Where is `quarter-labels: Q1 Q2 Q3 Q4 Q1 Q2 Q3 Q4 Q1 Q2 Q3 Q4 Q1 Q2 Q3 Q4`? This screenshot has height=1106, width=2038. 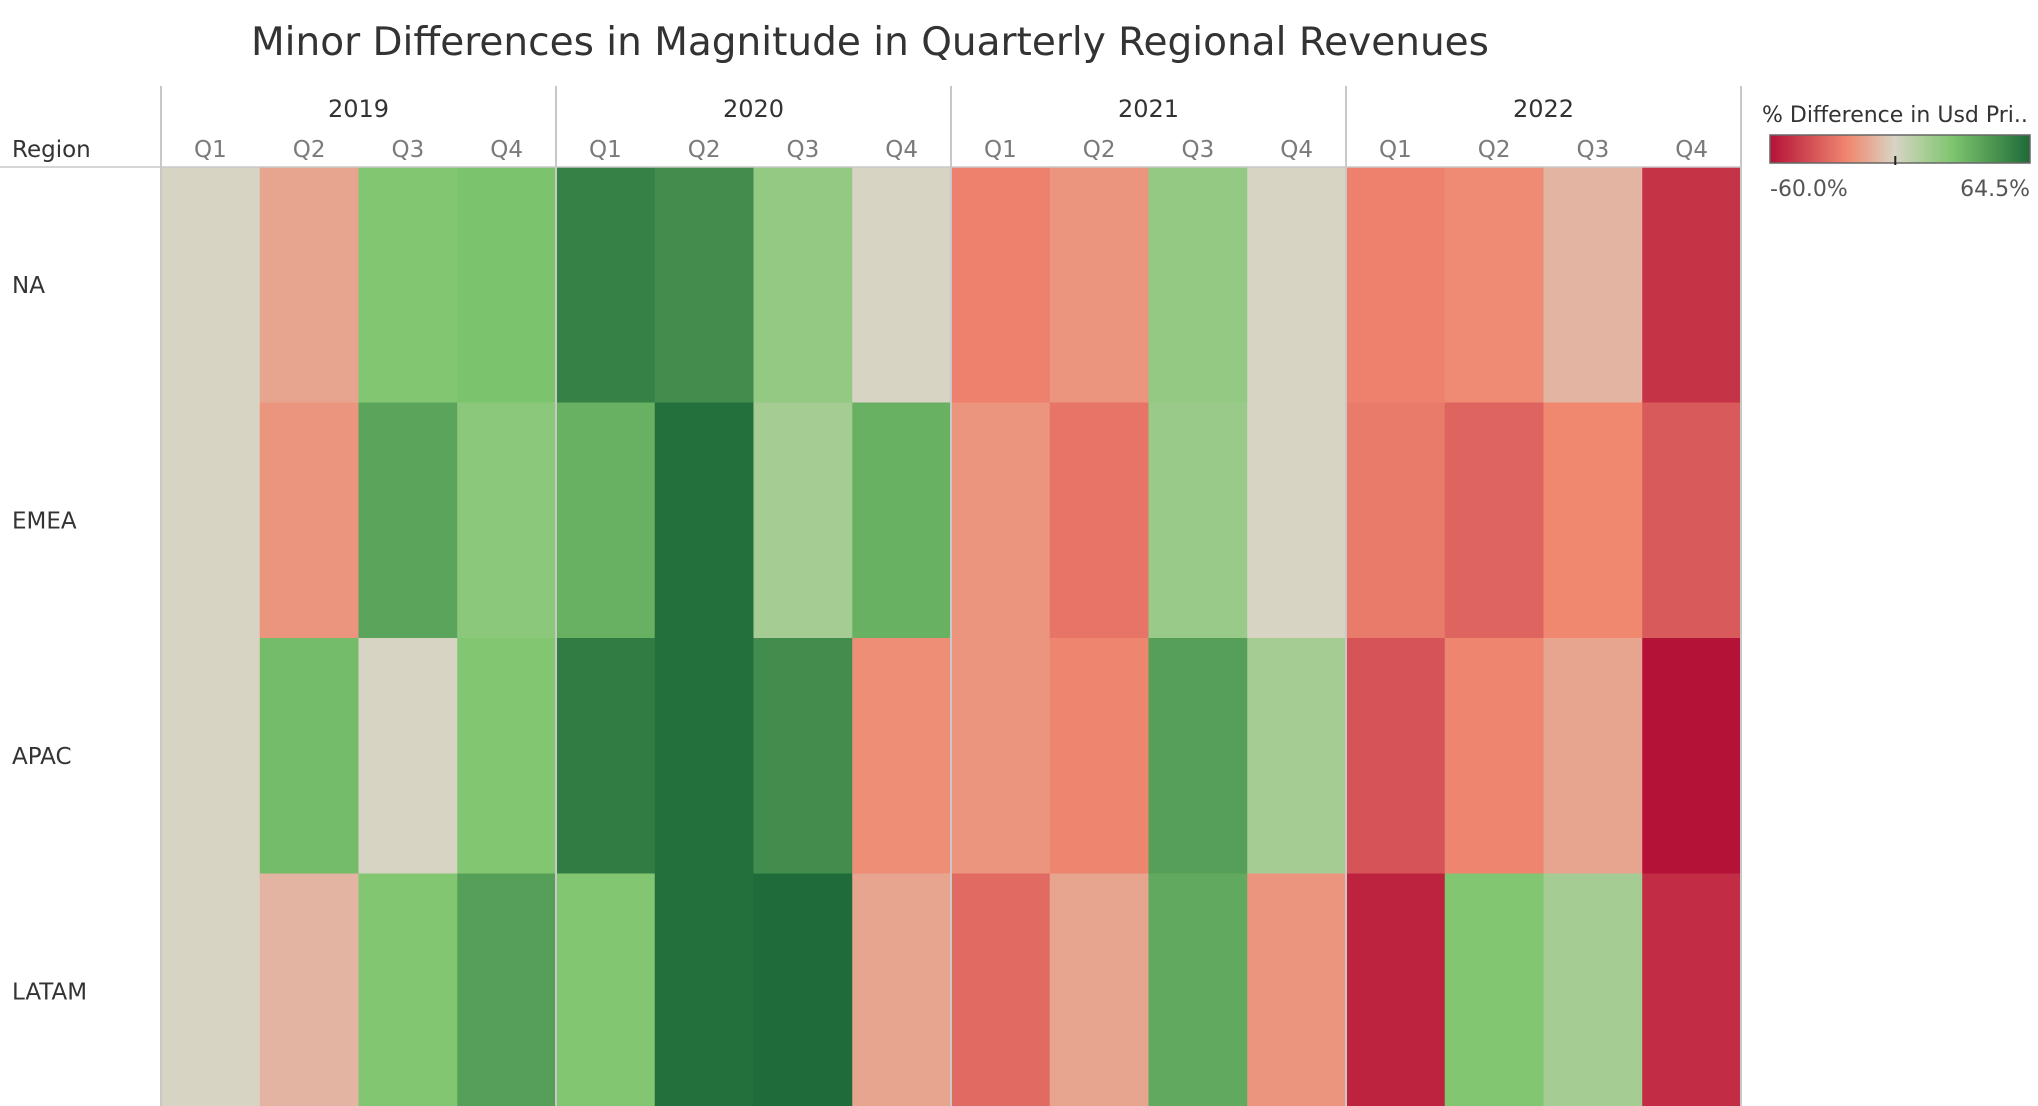
quarter-labels: Q1 Q2 Q3 Q4 Q1 Q2 Q3 Q4 Q1 Q2 Q3 Q4 Q1 Q2 Q3 Q4 is located at coordinates (951, 150).